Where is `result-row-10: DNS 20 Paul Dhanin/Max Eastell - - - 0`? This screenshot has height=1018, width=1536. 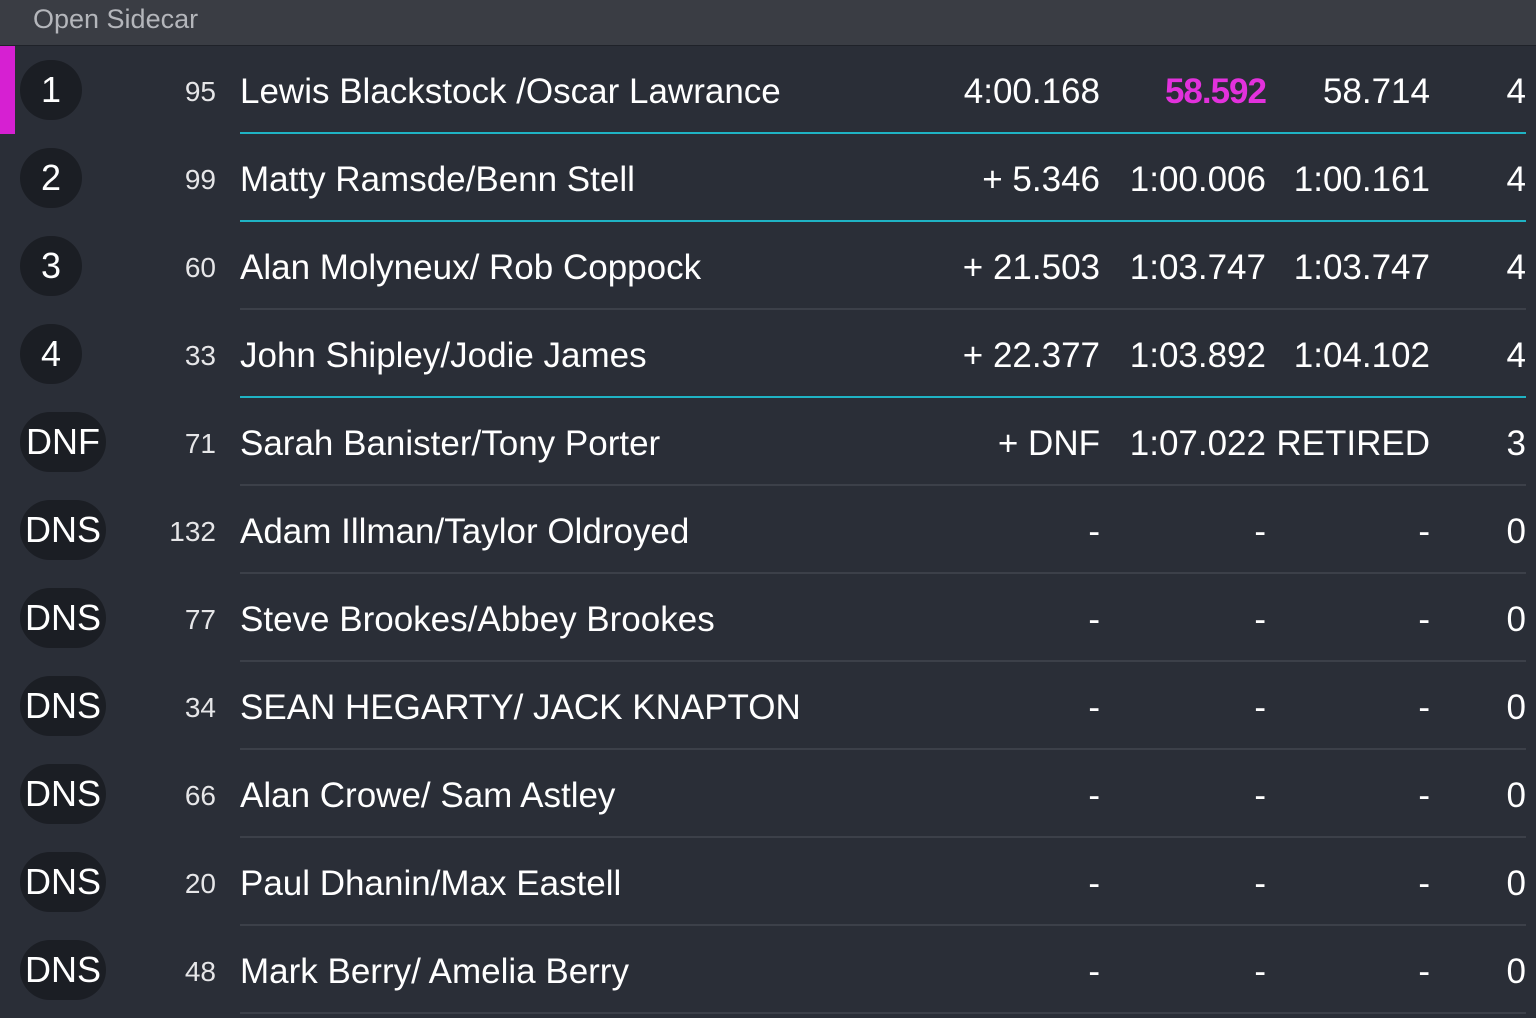 result-row-10: DNS 20 Paul Dhanin/Max Eastell - - - 0 is located at coordinates (768, 882).